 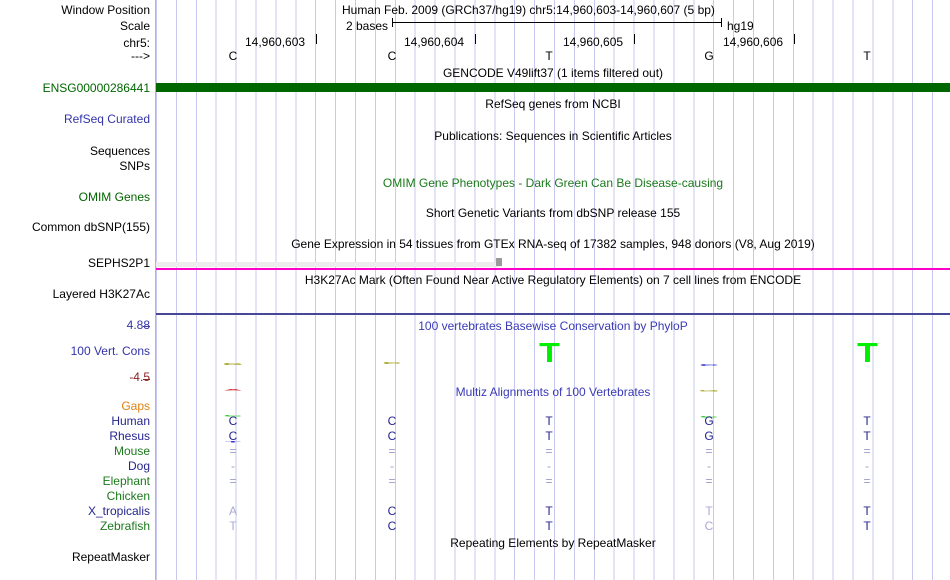 I want to click on align-cell-elephant-1: =, so click(x=233, y=481).